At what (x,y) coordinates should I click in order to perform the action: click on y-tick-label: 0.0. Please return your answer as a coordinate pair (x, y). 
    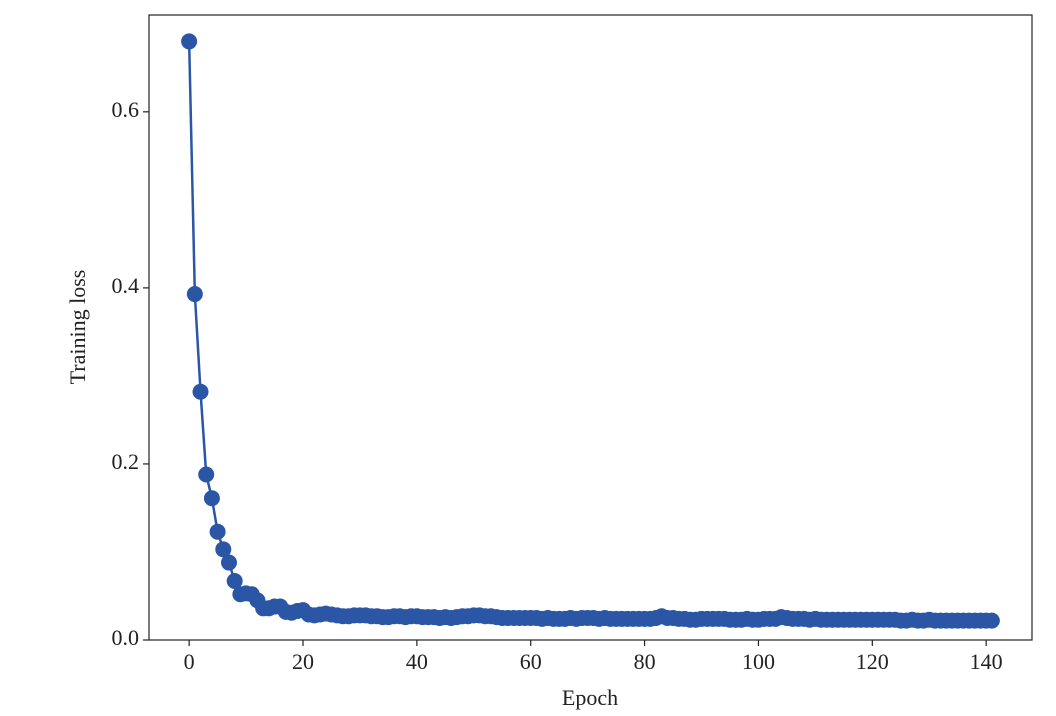
    Looking at the image, I should click on (126, 637).